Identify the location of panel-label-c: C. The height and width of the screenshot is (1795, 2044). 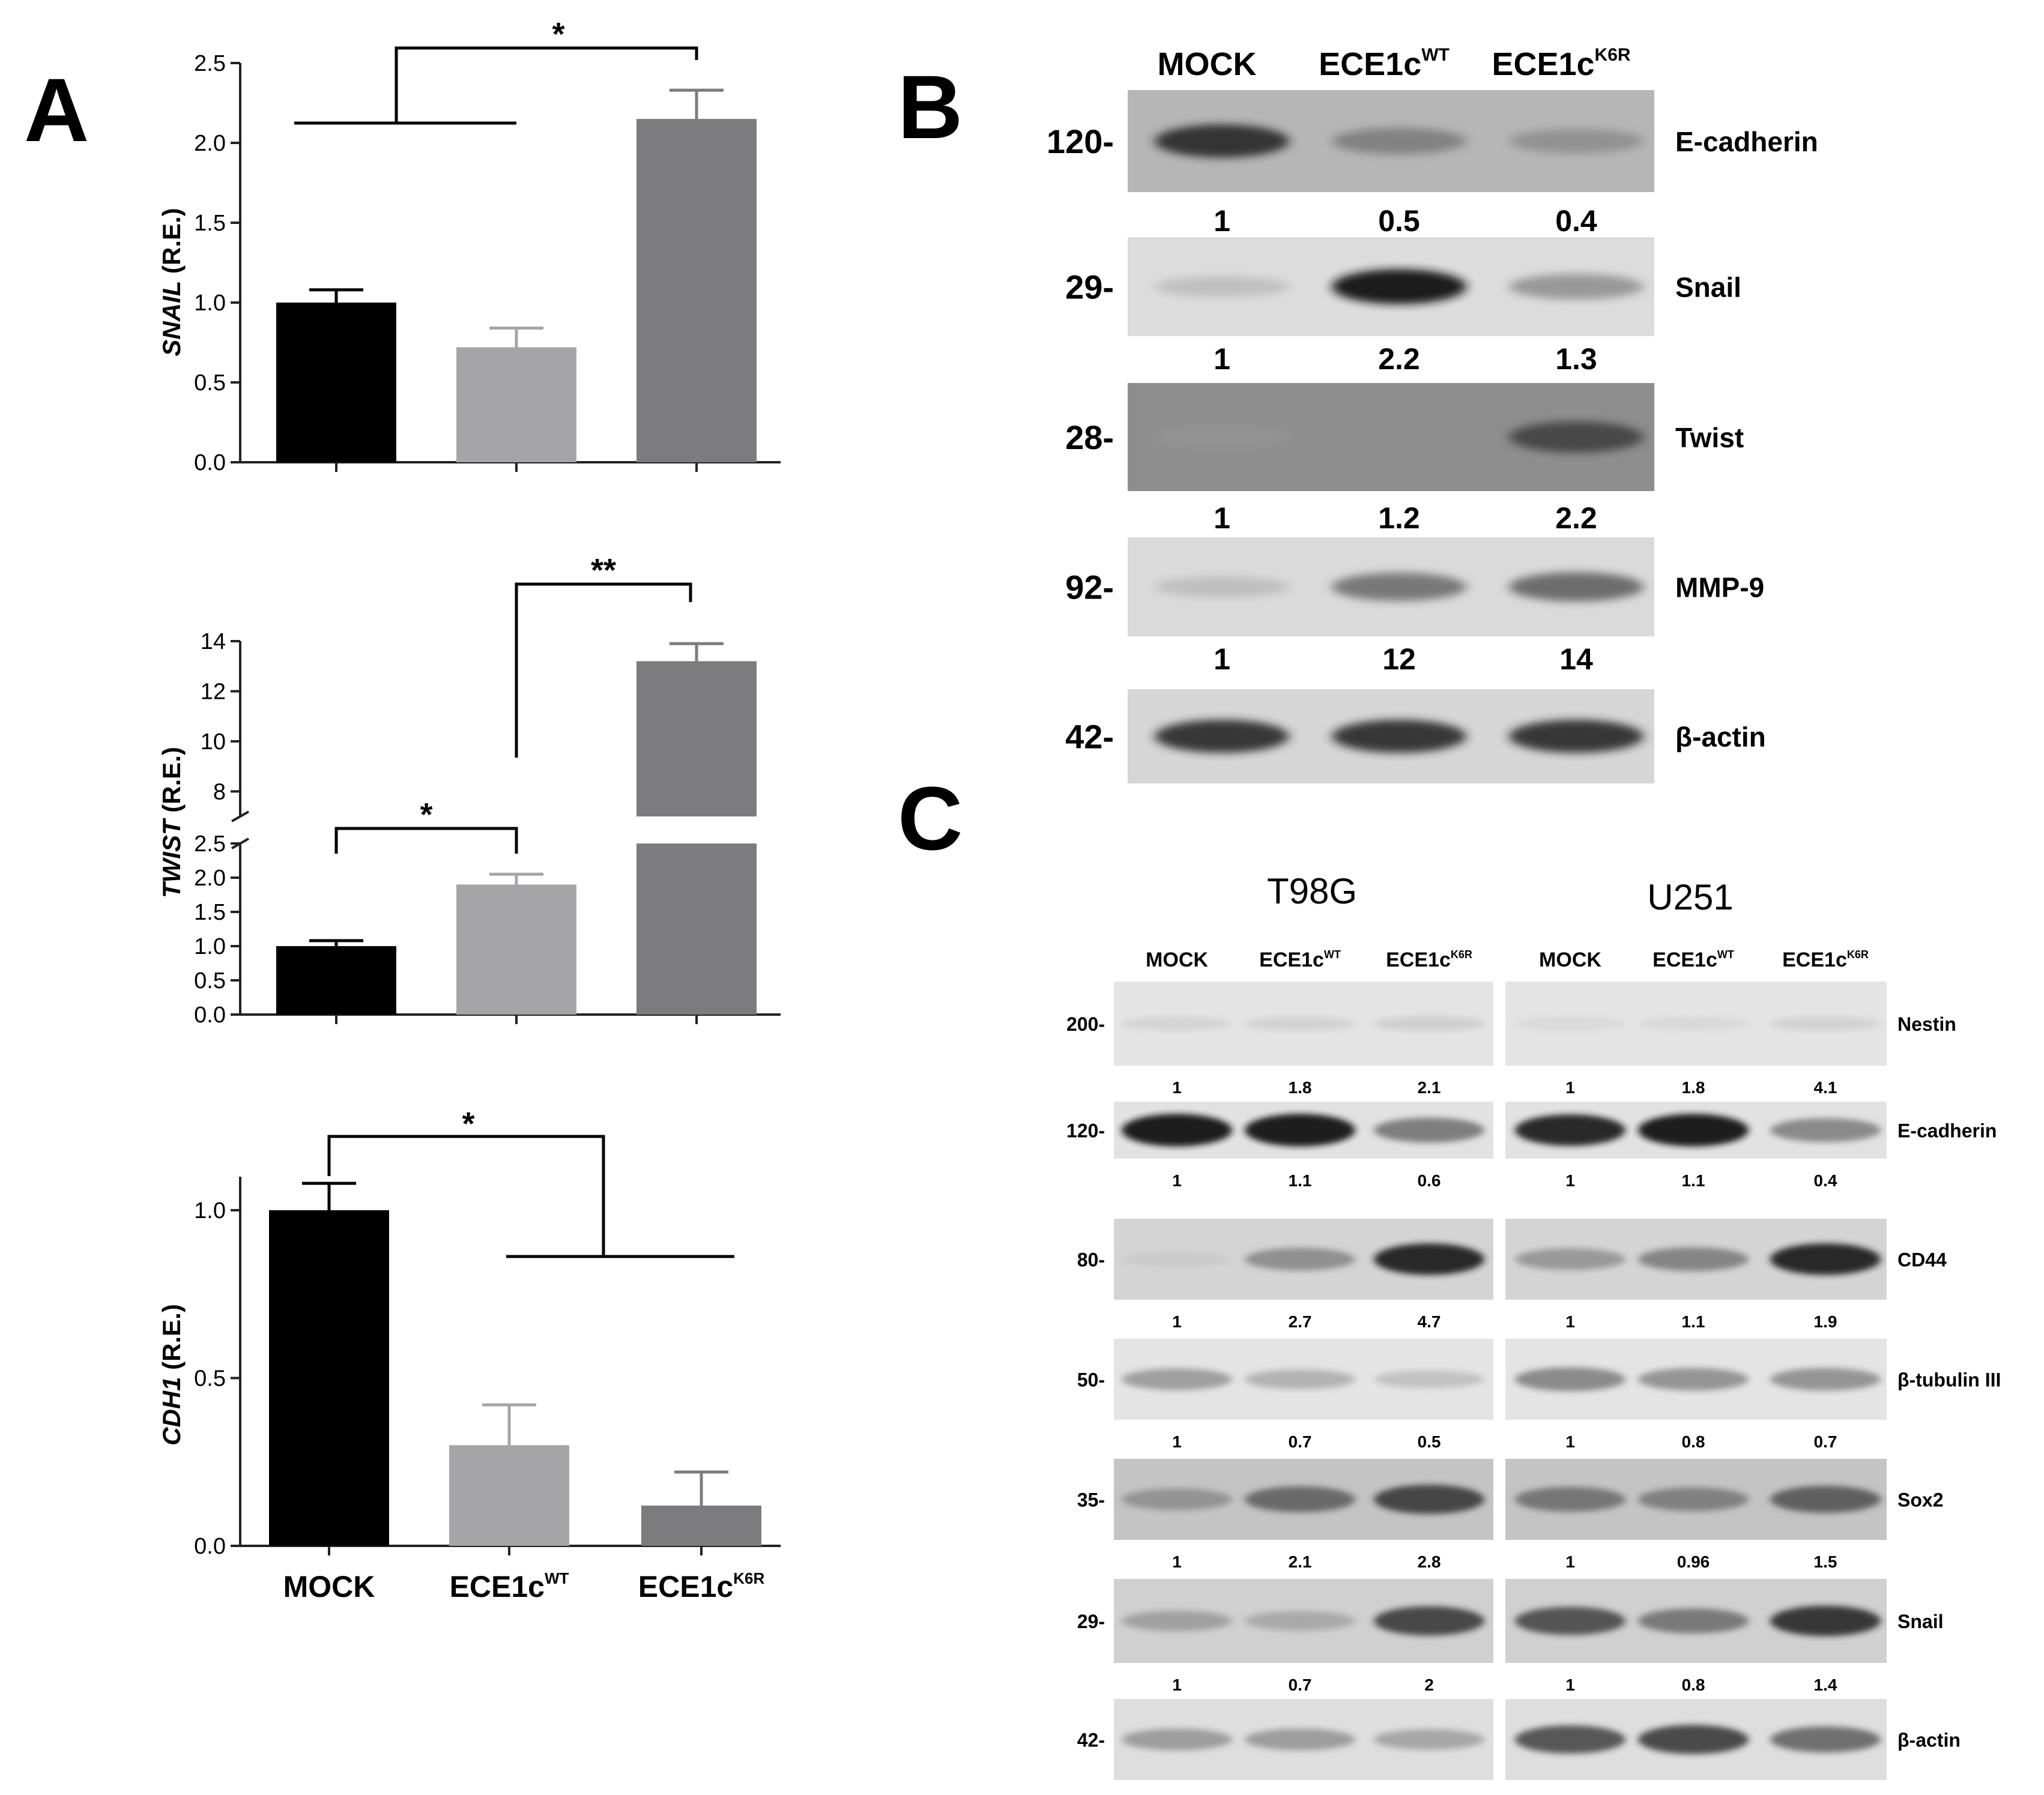
(930, 818).